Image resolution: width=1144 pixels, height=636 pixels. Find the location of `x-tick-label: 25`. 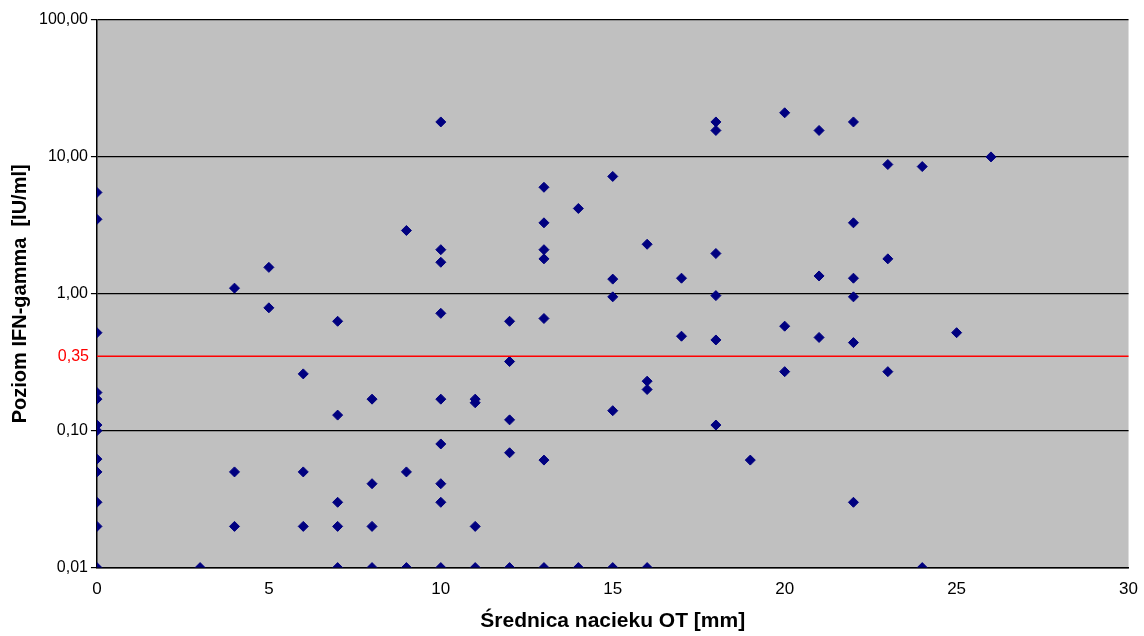

x-tick-label: 25 is located at coordinates (957, 589).